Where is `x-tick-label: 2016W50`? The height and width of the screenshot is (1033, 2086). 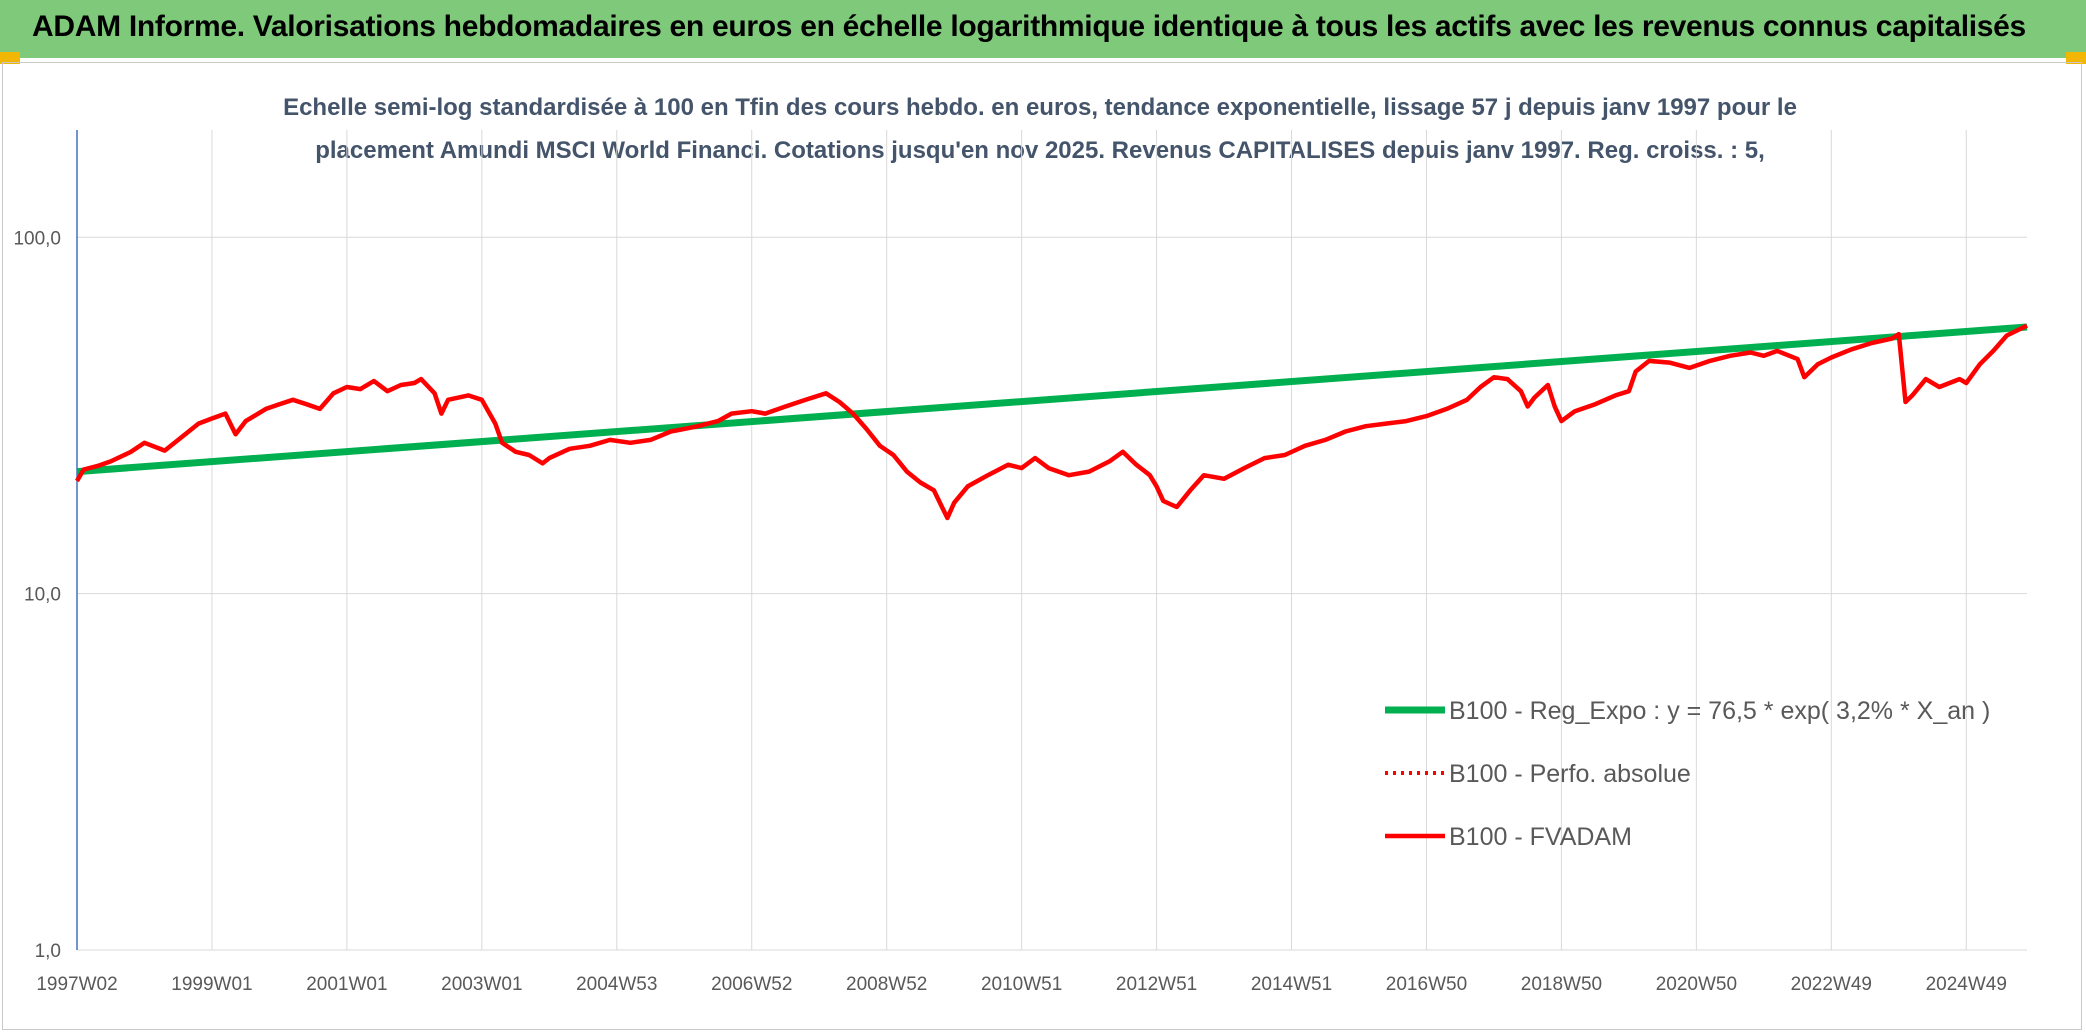
x-tick-label: 2016W50 is located at coordinates (1426, 984).